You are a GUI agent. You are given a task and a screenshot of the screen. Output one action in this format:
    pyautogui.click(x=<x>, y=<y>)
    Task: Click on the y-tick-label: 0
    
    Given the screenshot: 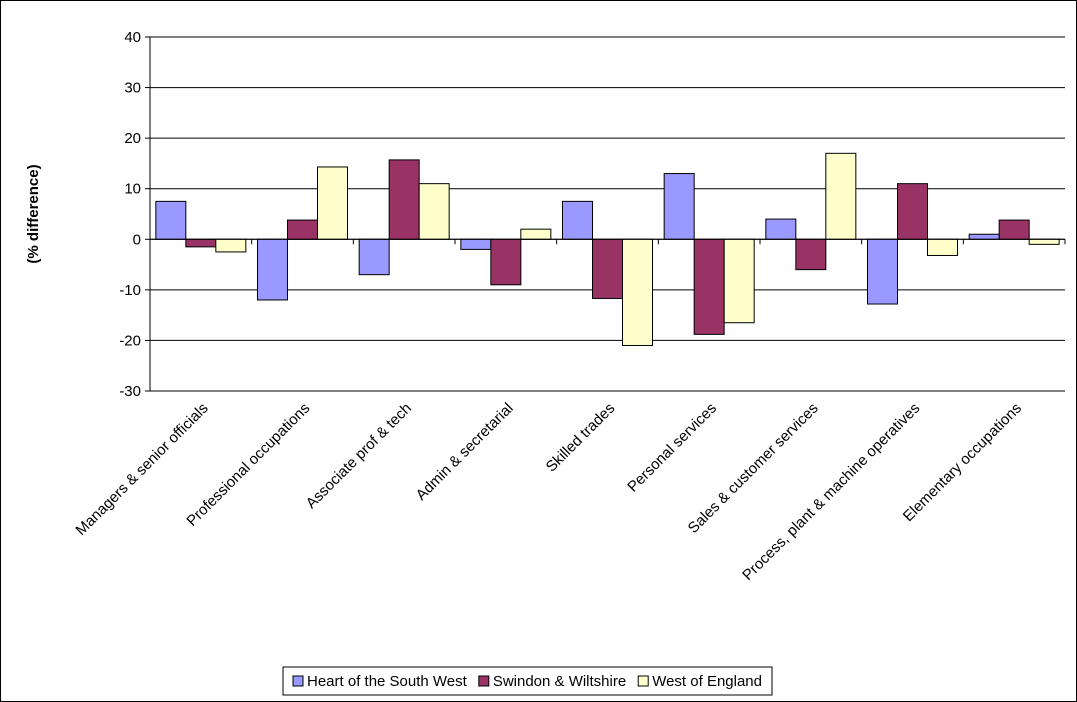 What is the action you would take?
    pyautogui.click(x=137, y=239)
    